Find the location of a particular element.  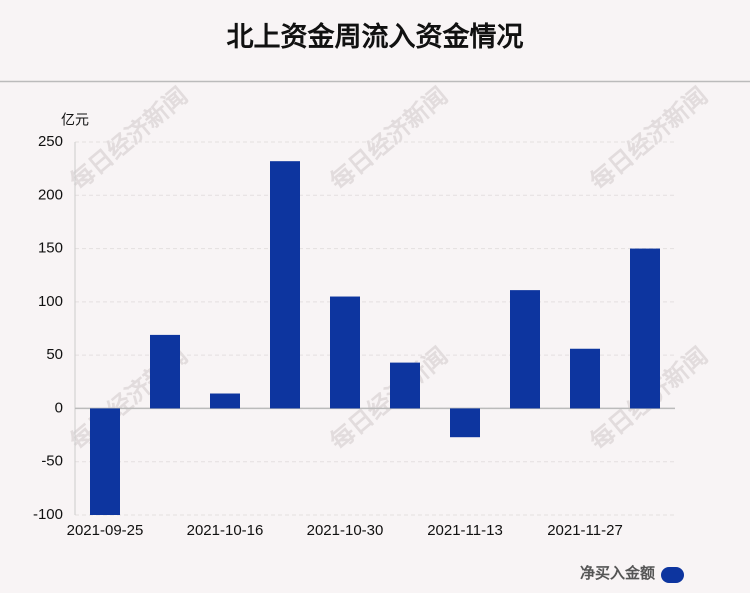

x-tick-label: 2021-09-25 is located at coordinates (105, 530).